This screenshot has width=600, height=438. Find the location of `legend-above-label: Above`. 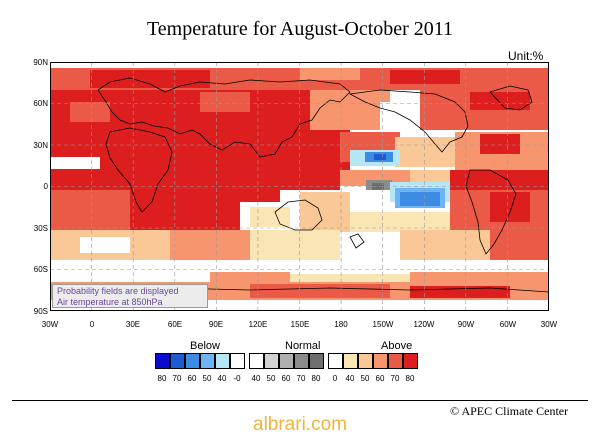

legend-above-label: Above is located at coordinates (397, 346).